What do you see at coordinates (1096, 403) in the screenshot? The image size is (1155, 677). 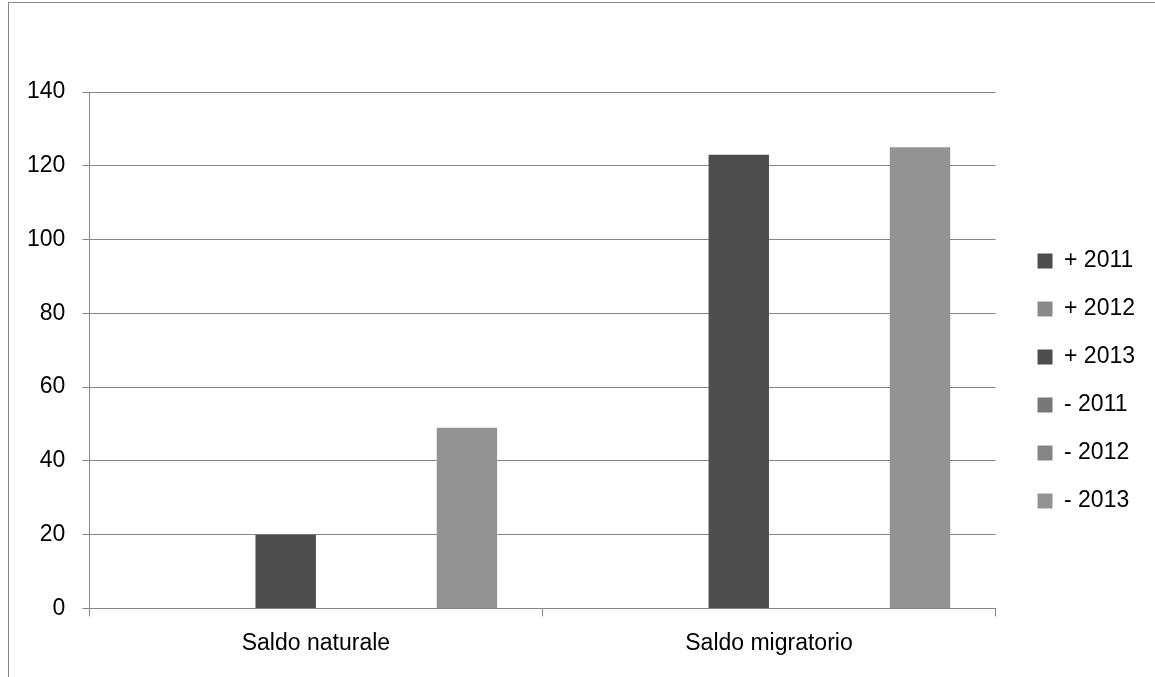 I see `legend-label: - 2011` at bounding box center [1096, 403].